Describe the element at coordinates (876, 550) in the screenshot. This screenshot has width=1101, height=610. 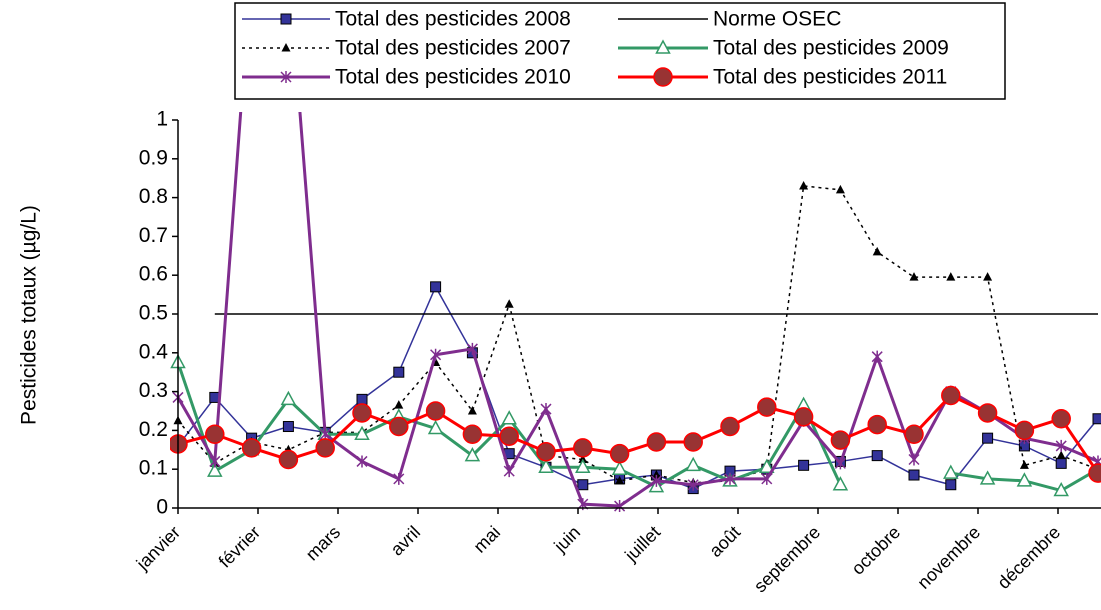
I see `x-tick-label: octobre` at that location.